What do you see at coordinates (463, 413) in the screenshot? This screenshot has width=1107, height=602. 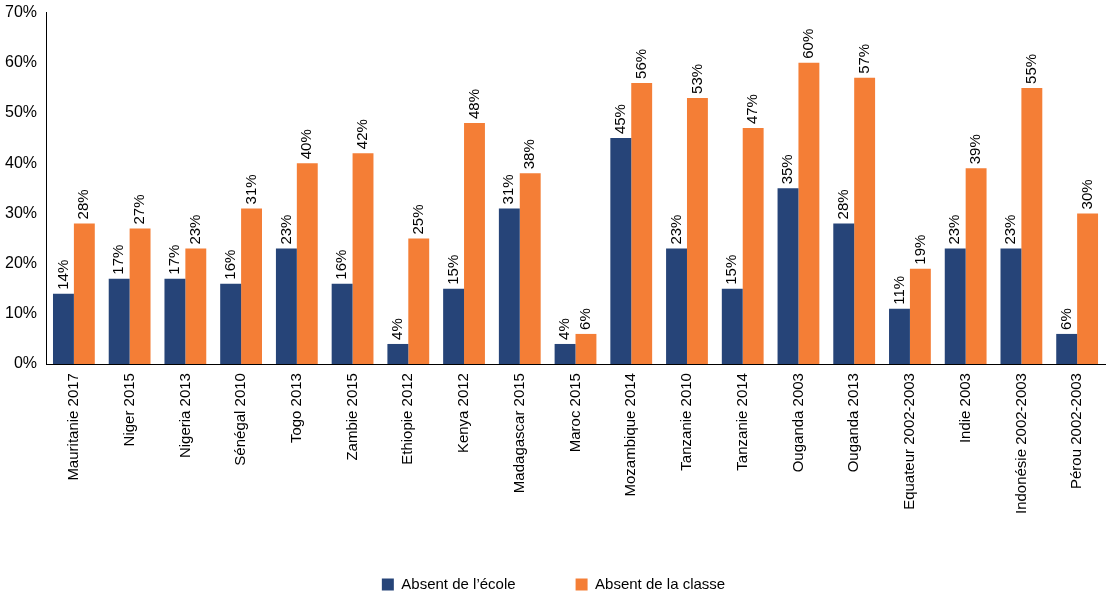 I see `x-tick-label: Kenya 2012` at bounding box center [463, 413].